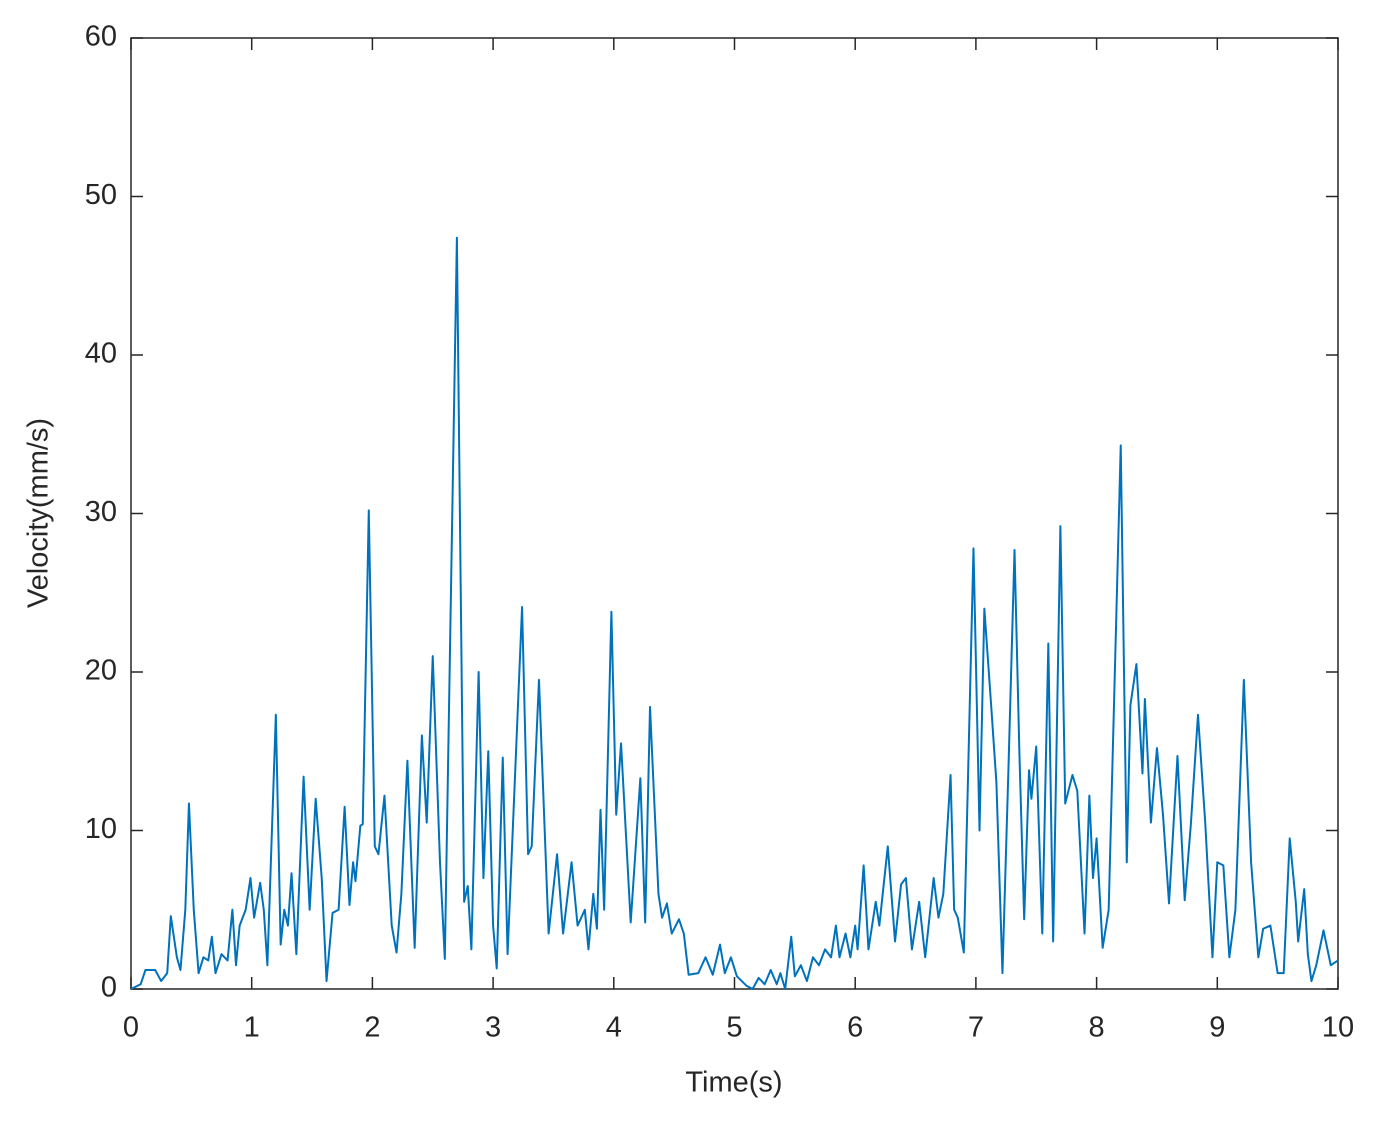 This screenshot has width=1378, height=1126. Describe the element at coordinates (733, 1083) in the screenshot. I see `x-axis-label: Time(s)` at that location.